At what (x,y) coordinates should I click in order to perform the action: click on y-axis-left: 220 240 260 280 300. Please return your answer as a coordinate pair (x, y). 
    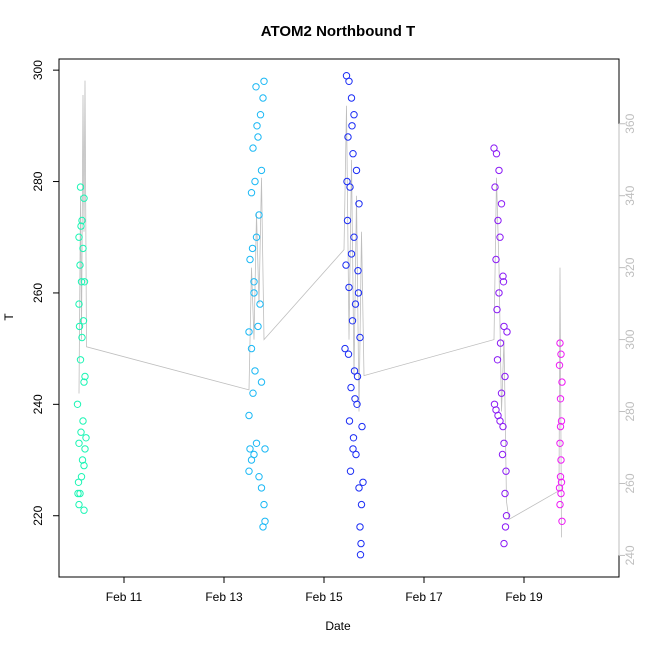
    Looking at the image, I should click on (45, 293).